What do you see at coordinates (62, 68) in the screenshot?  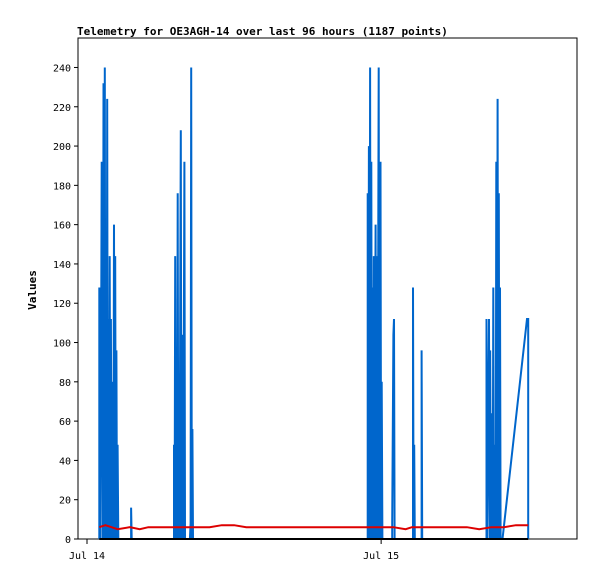 I see `y-tick-label: 240` at bounding box center [62, 68].